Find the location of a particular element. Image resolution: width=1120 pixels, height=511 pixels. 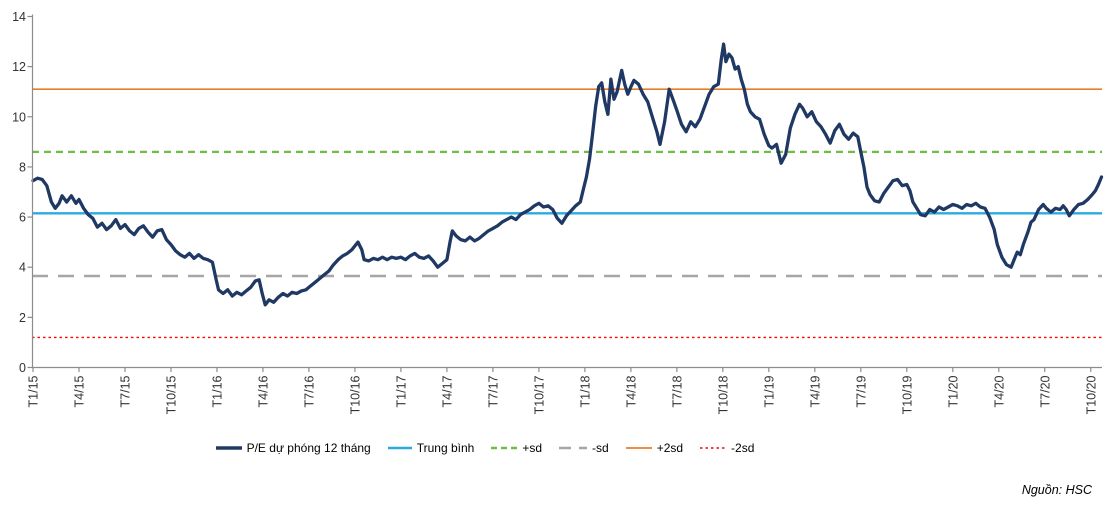

legend-label: -sd is located at coordinates (600, 448).